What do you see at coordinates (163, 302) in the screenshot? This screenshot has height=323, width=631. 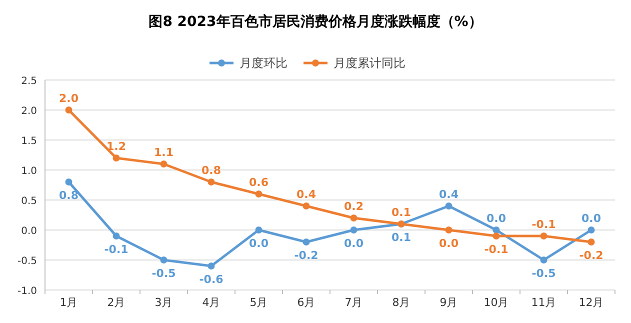 I see `x-tick-label: 3月` at bounding box center [163, 302].